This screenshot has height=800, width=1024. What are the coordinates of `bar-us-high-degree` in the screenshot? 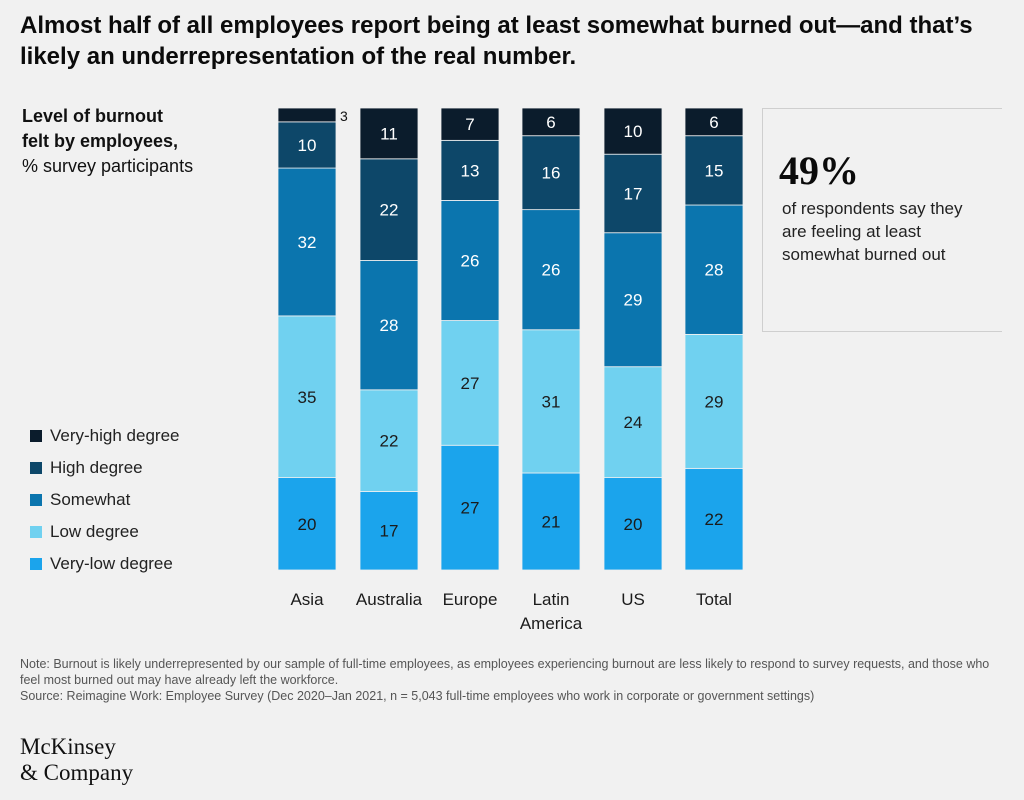 It's located at (633, 193).